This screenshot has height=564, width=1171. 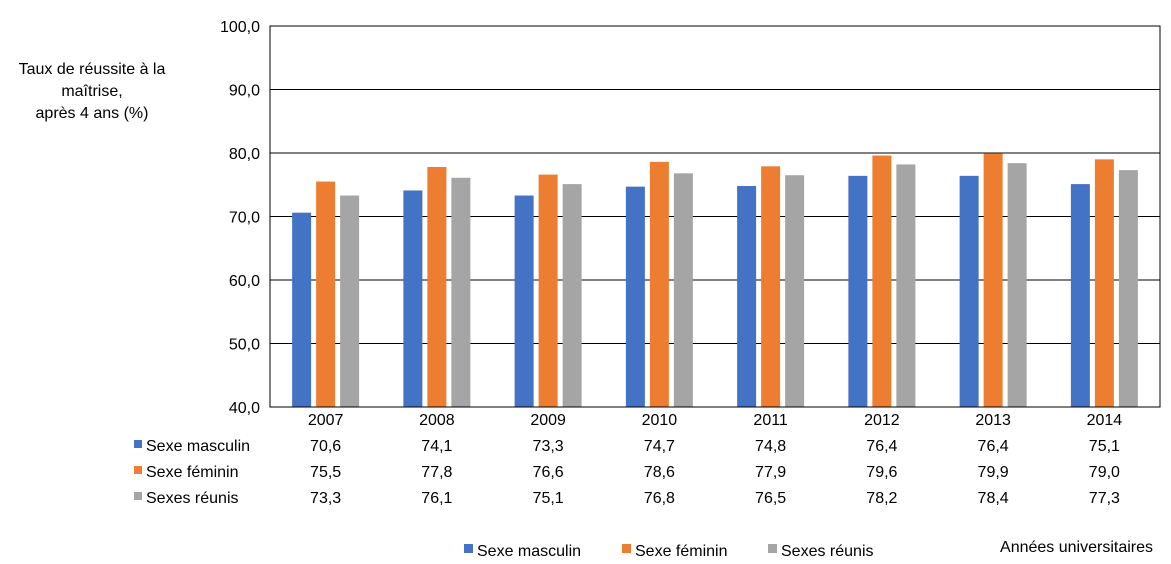 What do you see at coordinates (436, 472) in the screenshot?
I see `data-label: 77,8` at bounding box center [436, 472].